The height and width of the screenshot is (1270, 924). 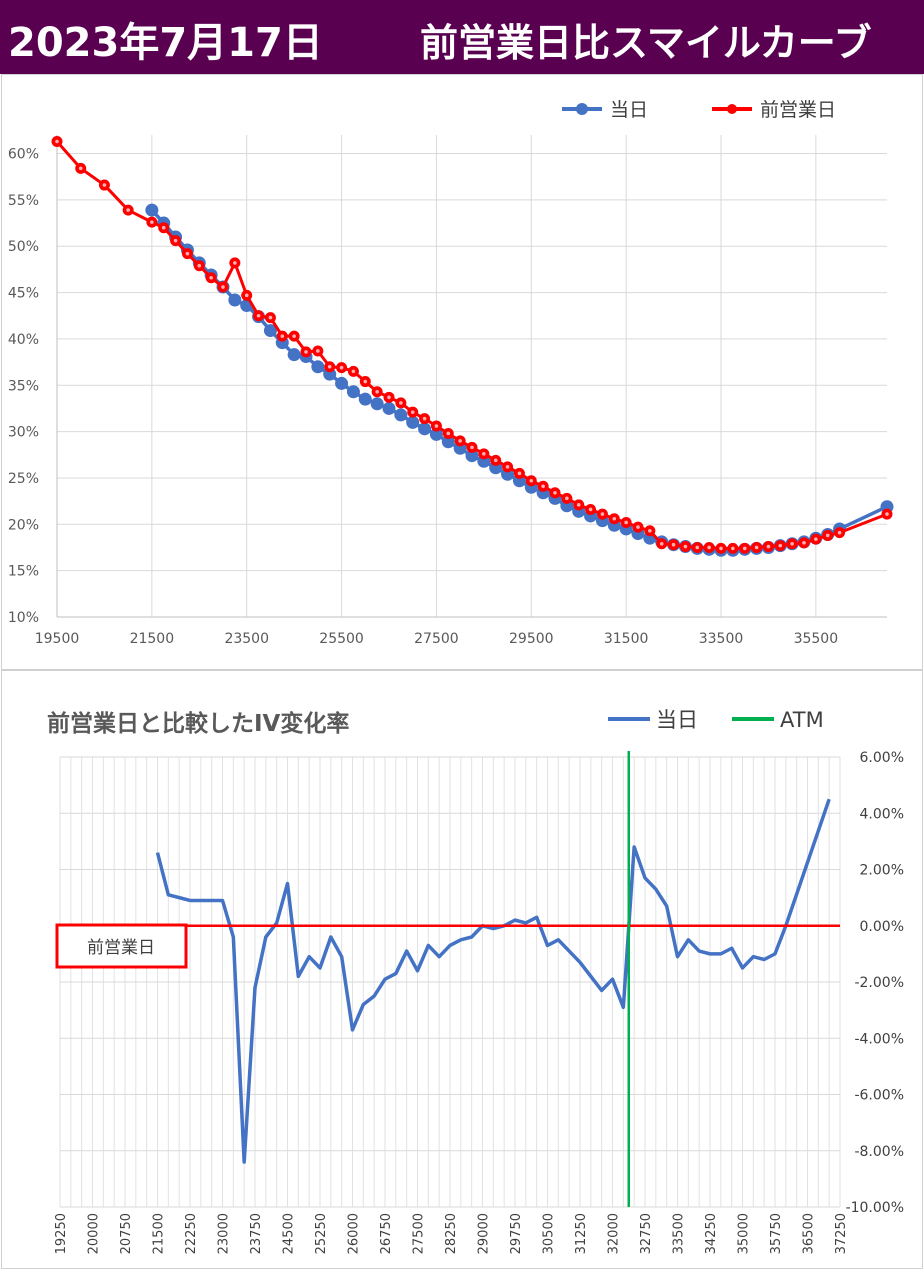 What do you see at coordinates (879, 1039) in the screenshot?
I see `y-tick-label: -4.00%` at bounding box center [879, 1039].